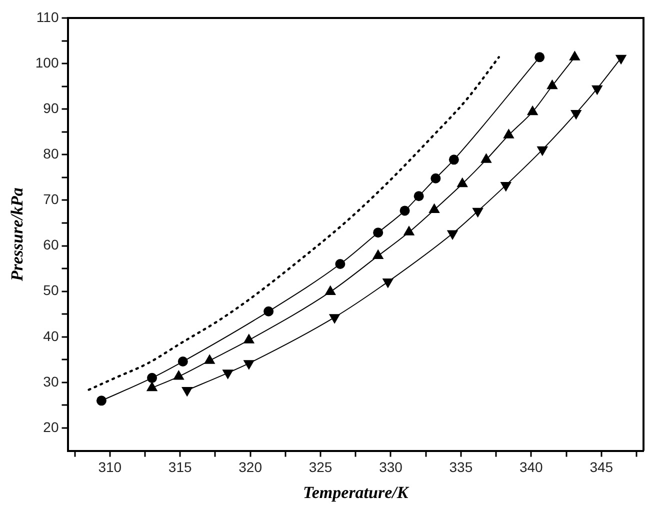  What do you see at coordinates (17, 234) in the screenshot?
I see `y-axis-title: Pressure/kPa` at bounding box center [17, 234].